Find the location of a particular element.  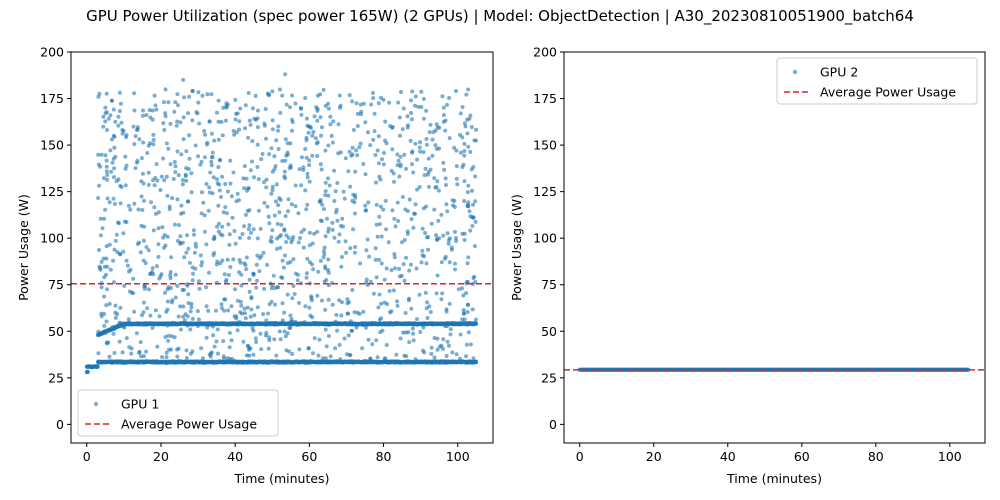

x-tick-label: 60 is located at coordinates (309, 456).